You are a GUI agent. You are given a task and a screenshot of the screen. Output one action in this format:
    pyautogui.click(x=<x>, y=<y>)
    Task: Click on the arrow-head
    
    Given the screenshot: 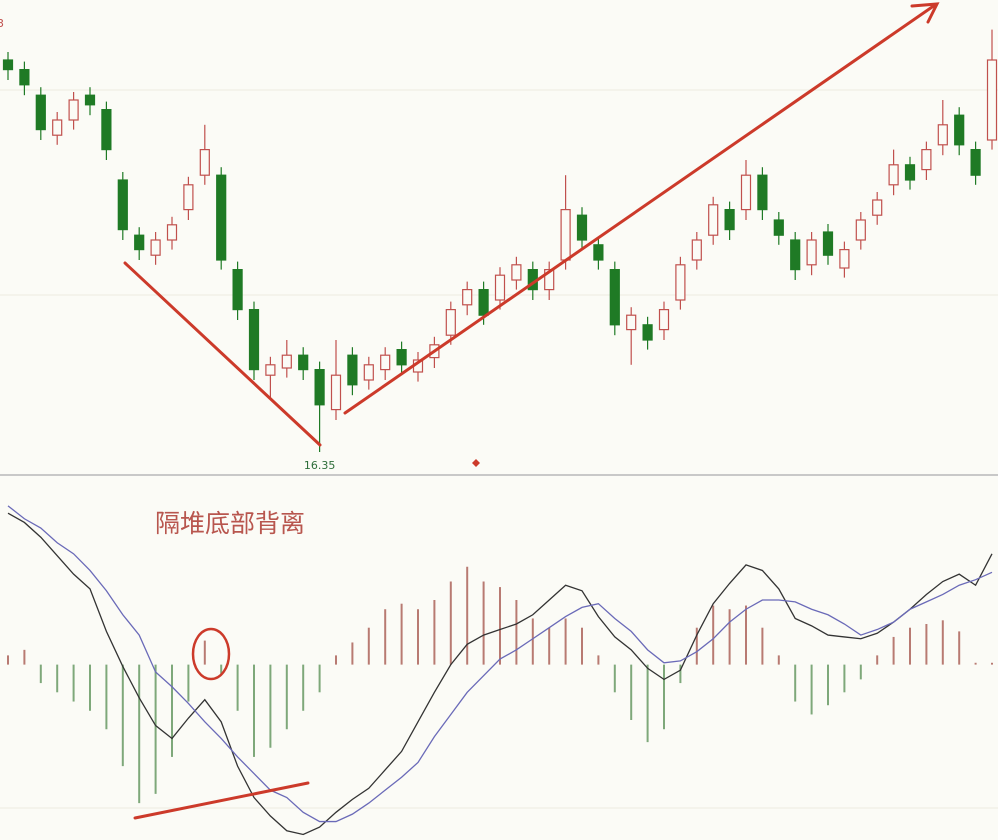 What is the action you would take?
    pyautogui.click(x=925, y=13)
    